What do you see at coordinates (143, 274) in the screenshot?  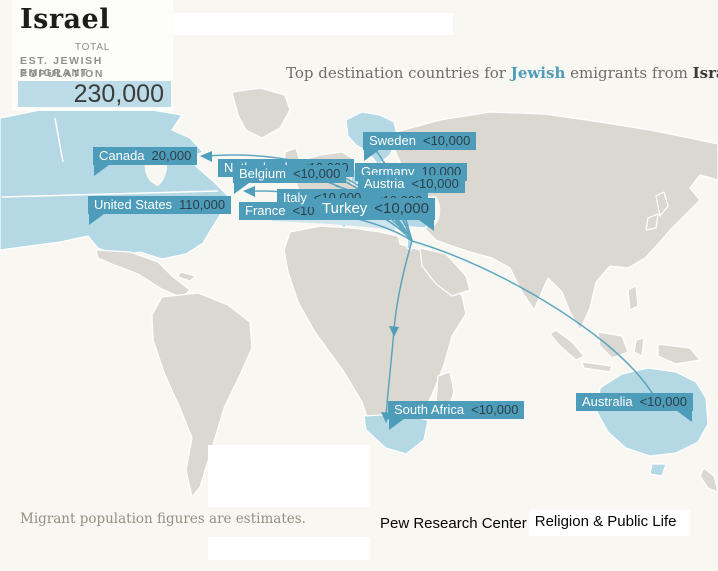 I see `country-shape-mexico` at bounding box center [143, 274].